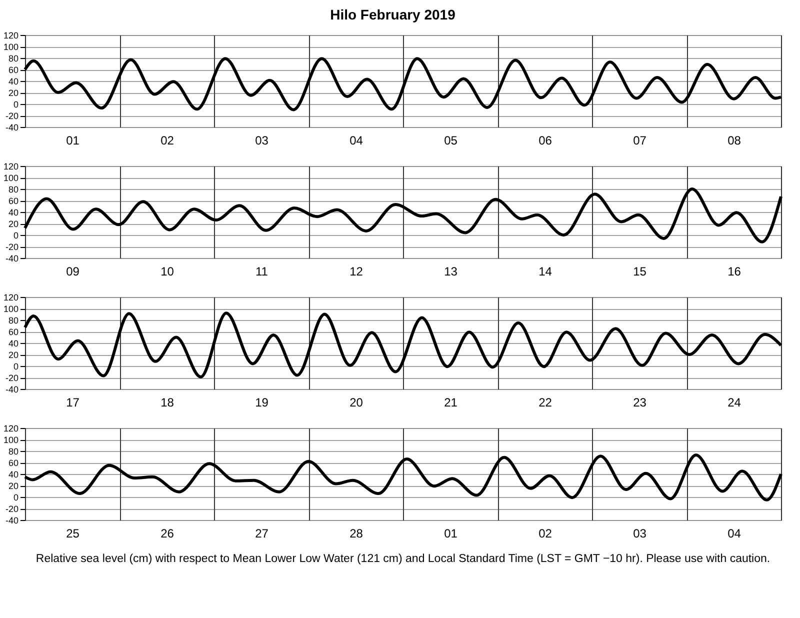 Image resolution: width=800 pixels, height=618 pixels. I want to click on x-tick-label: 21, so click(451, 403).